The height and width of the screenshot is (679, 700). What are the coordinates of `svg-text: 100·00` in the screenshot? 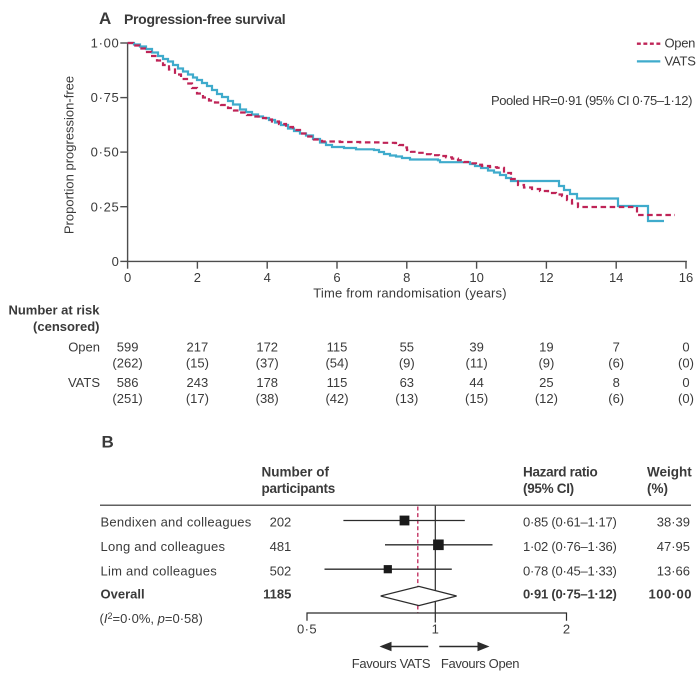 It's located at (670, 594).